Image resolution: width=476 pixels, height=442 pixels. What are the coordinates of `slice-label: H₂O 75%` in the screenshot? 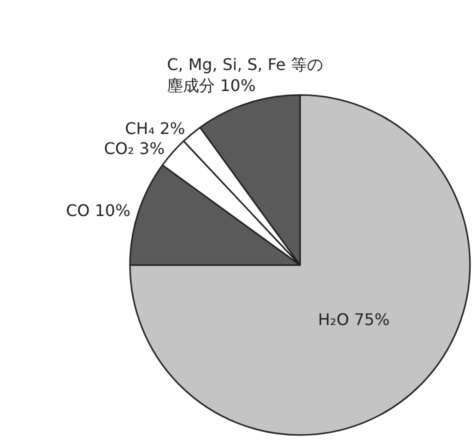 It's located at (354, 319).